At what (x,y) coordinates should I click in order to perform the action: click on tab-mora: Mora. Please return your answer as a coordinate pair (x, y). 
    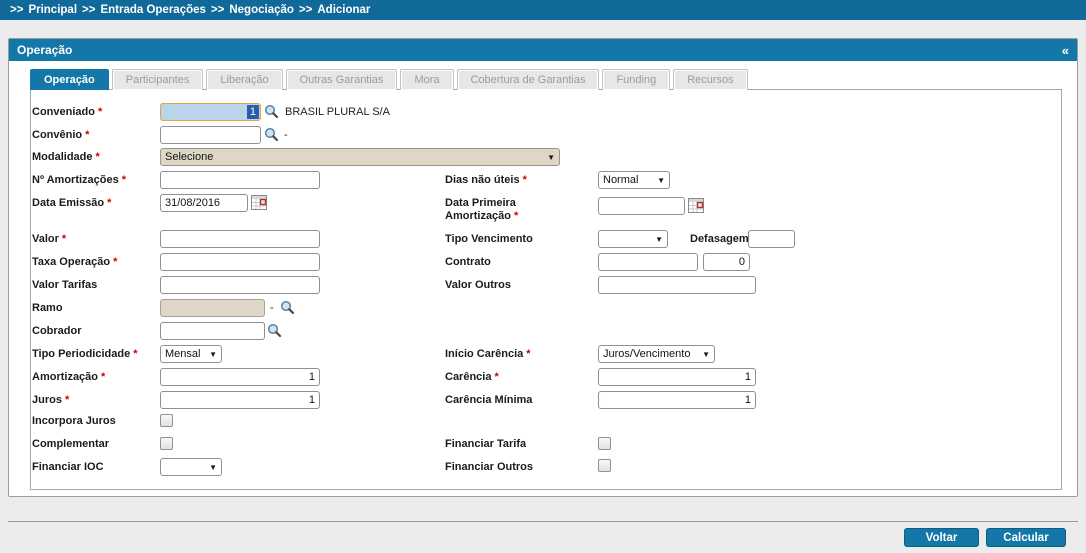
    Looking at the image, I should click on (427, 79).